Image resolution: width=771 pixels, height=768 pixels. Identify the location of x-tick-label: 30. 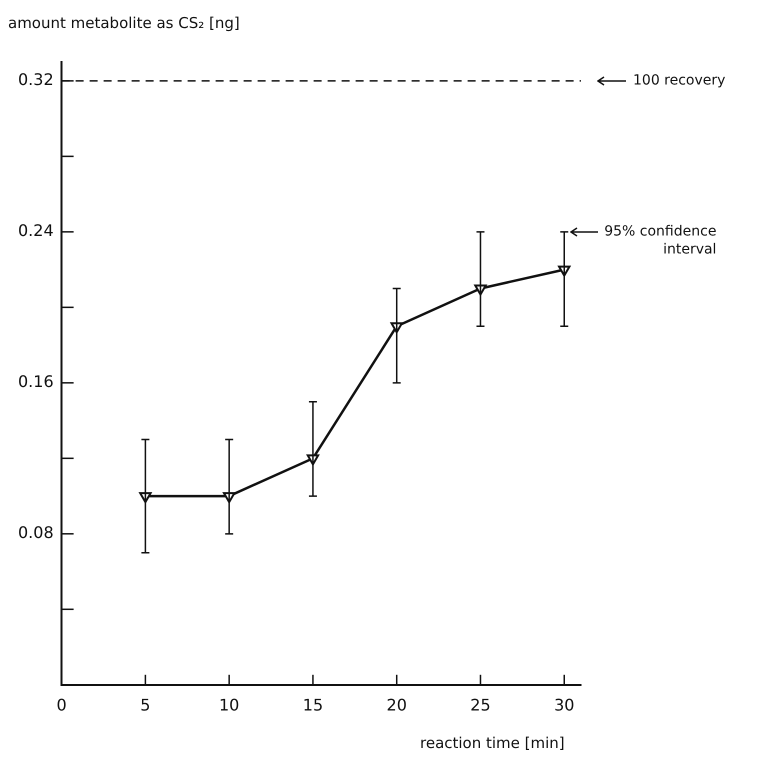
(564, 705).